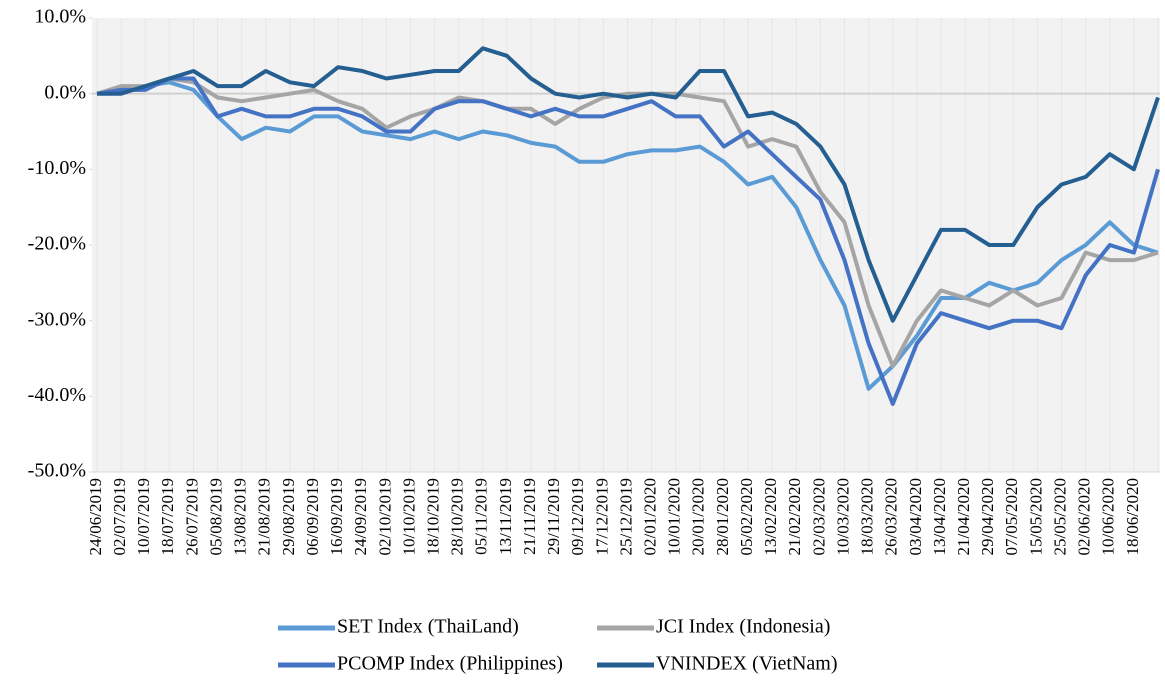 The image size is (1165, 682). I want to click on x-tick-label: 13/04/2020, so click(939, 516).